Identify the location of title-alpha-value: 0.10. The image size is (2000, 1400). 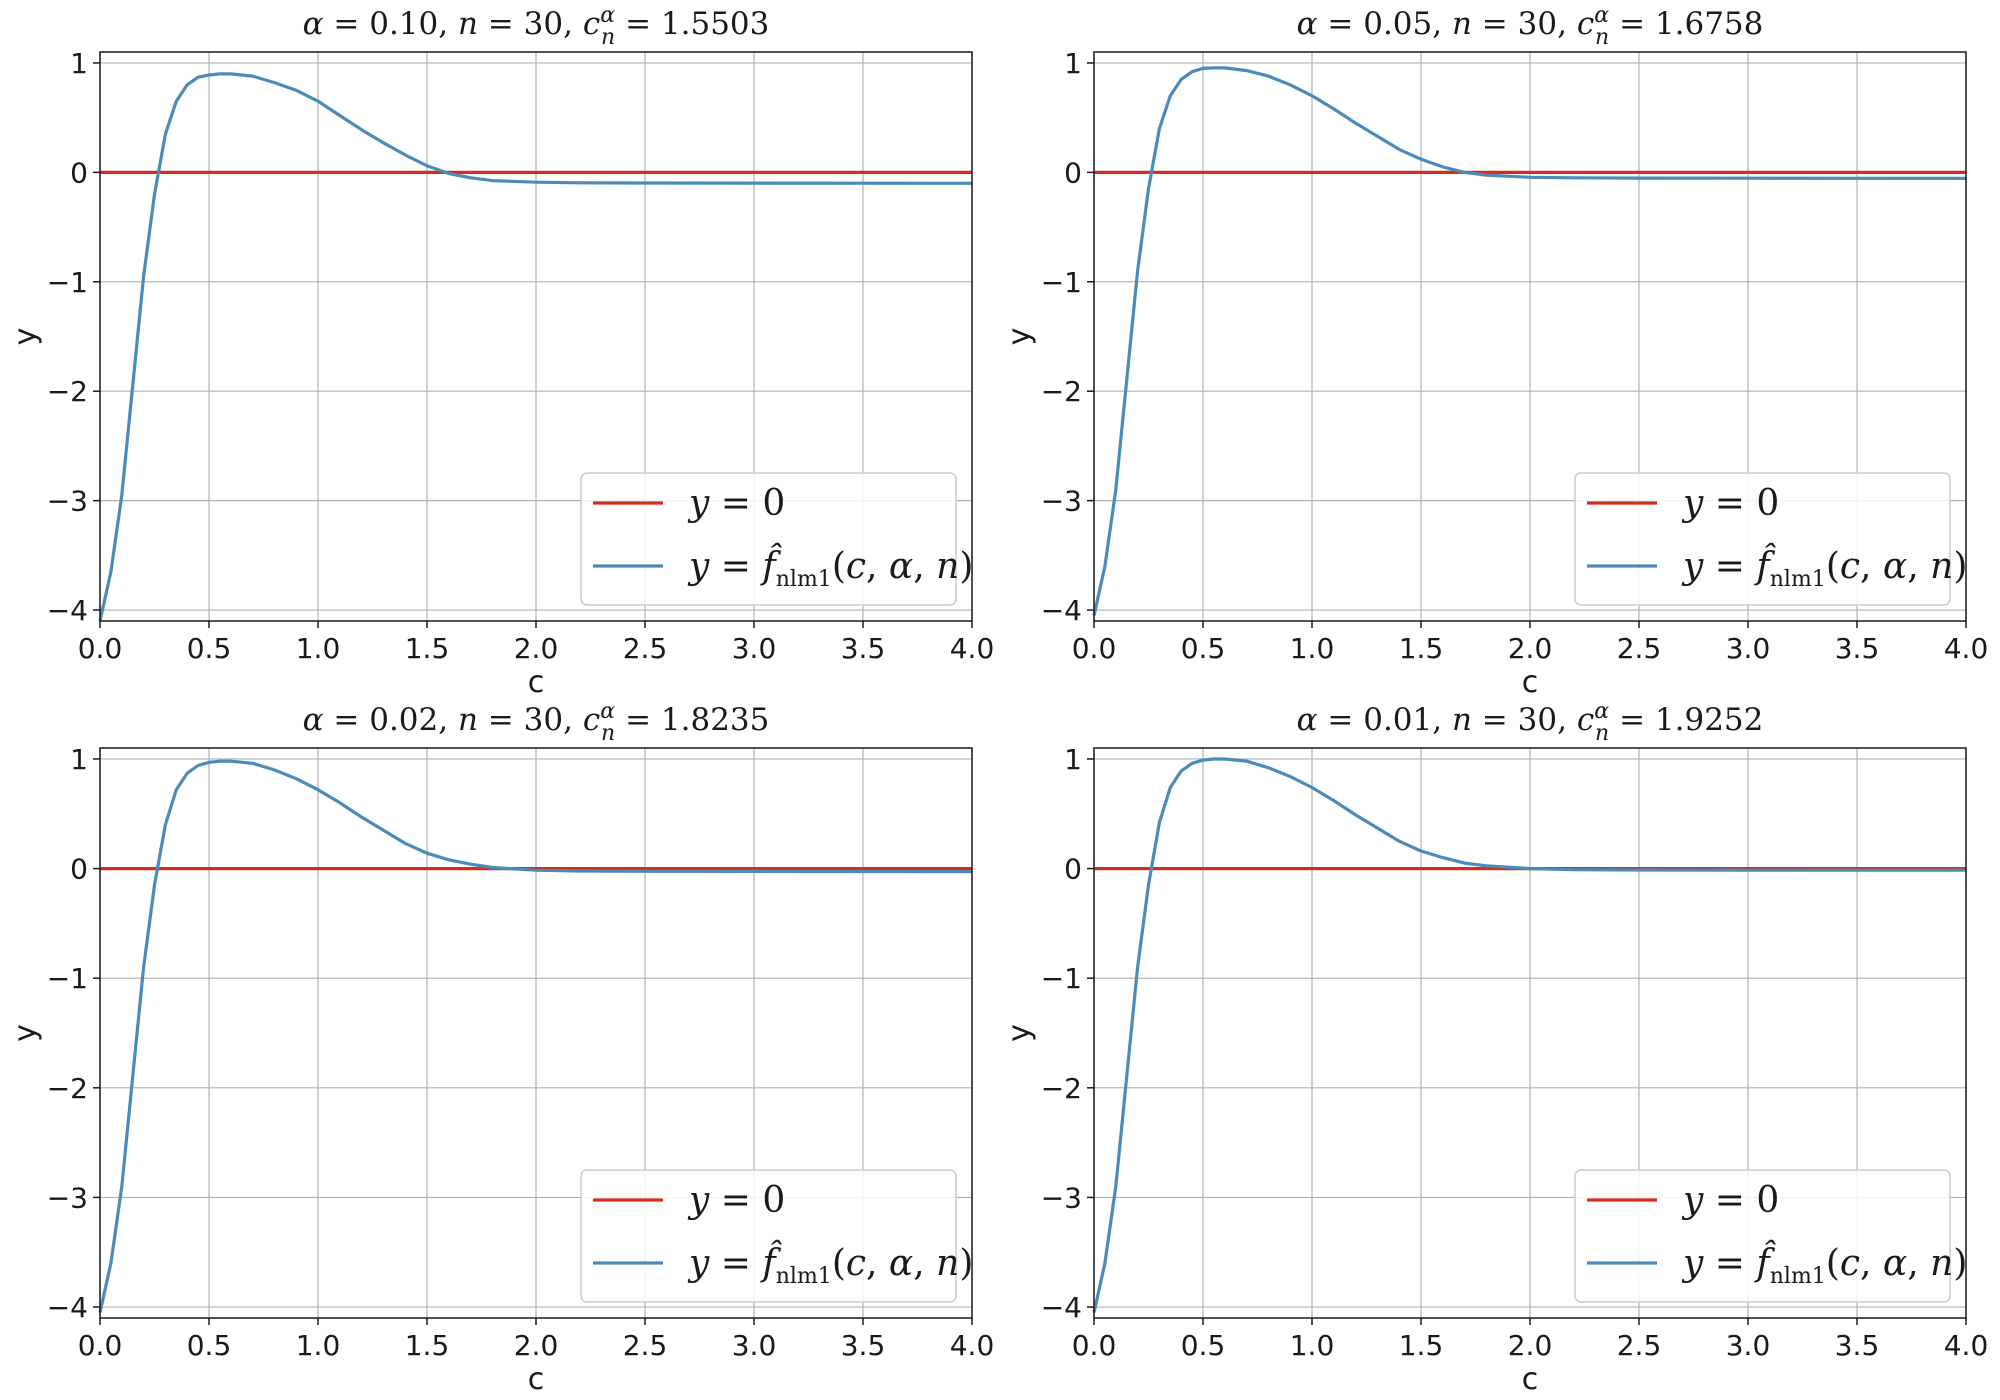
(403, 24).